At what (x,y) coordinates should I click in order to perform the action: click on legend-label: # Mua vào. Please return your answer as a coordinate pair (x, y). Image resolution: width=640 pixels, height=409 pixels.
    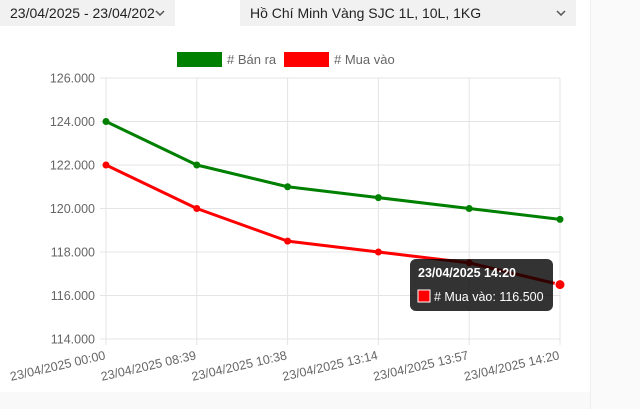
    Looking at the image, I should click on (364, 59).